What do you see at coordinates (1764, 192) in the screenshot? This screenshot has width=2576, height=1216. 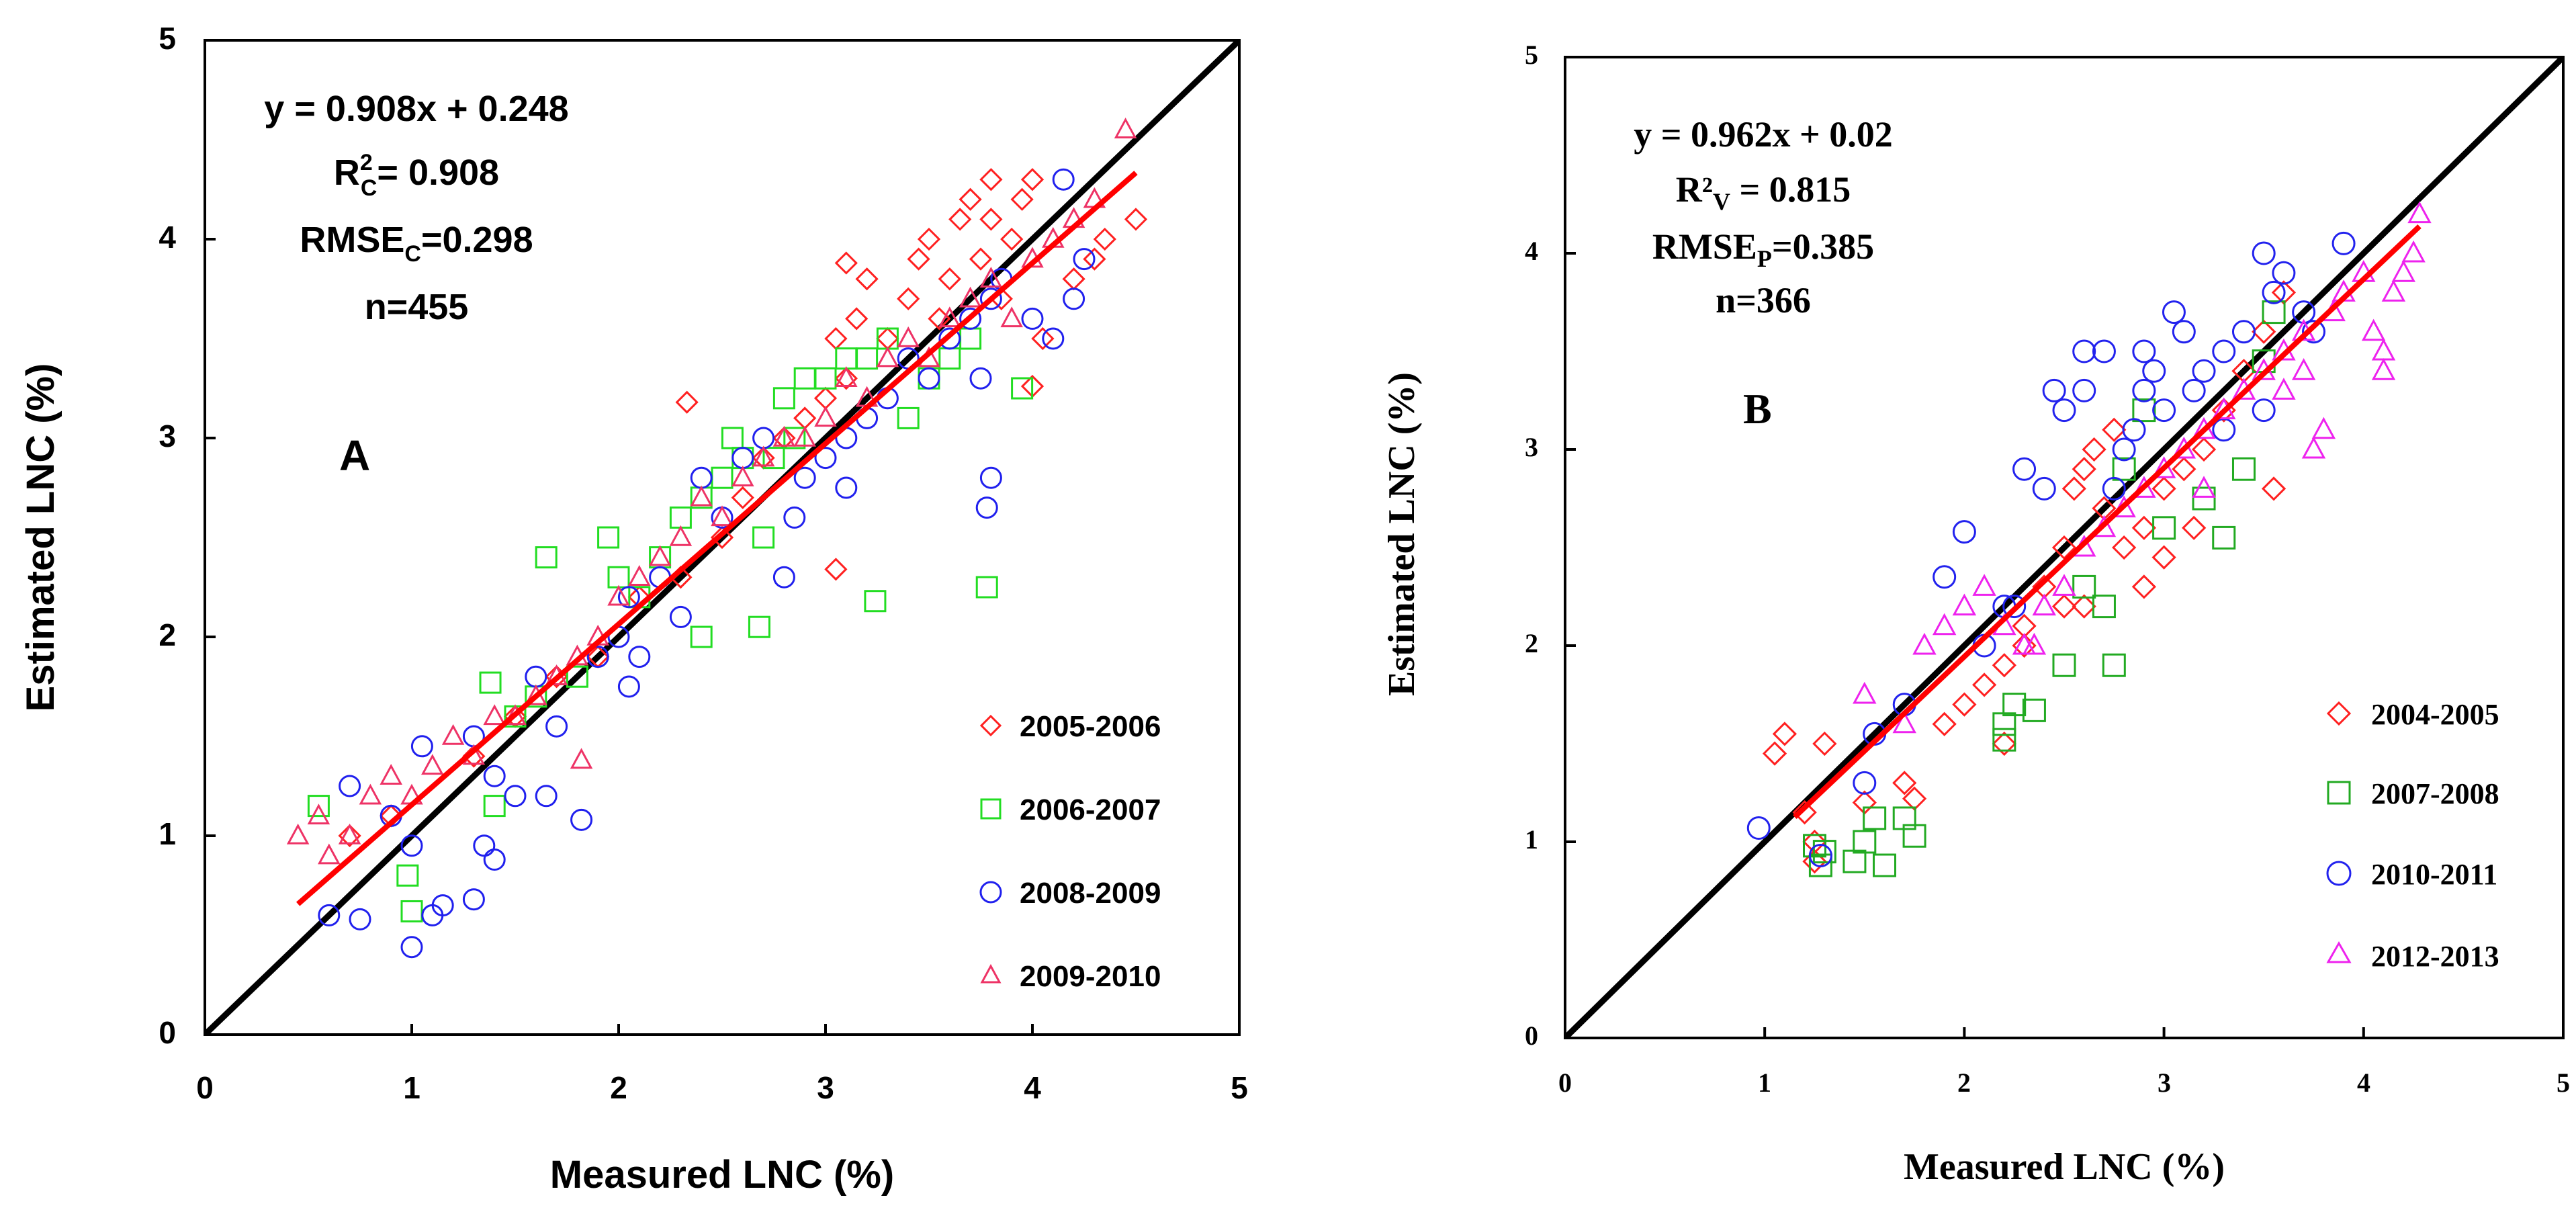 I see `chart-b-r2: R²V = 0.815` at bounding box center [1764, 192].